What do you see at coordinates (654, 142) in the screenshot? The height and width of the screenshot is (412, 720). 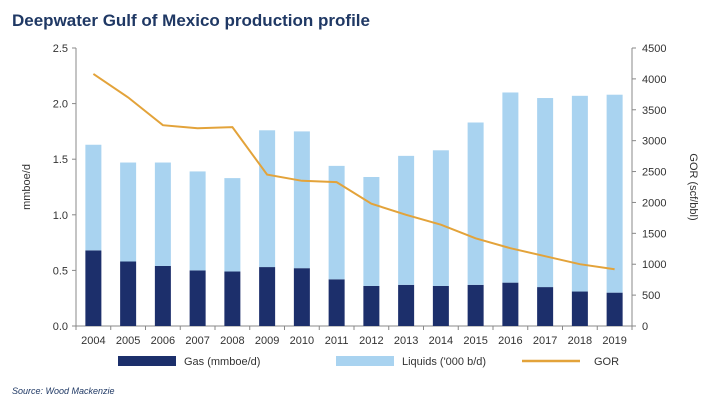 I see `y2-tick-label: 3000` at bounding box center [654, 142].